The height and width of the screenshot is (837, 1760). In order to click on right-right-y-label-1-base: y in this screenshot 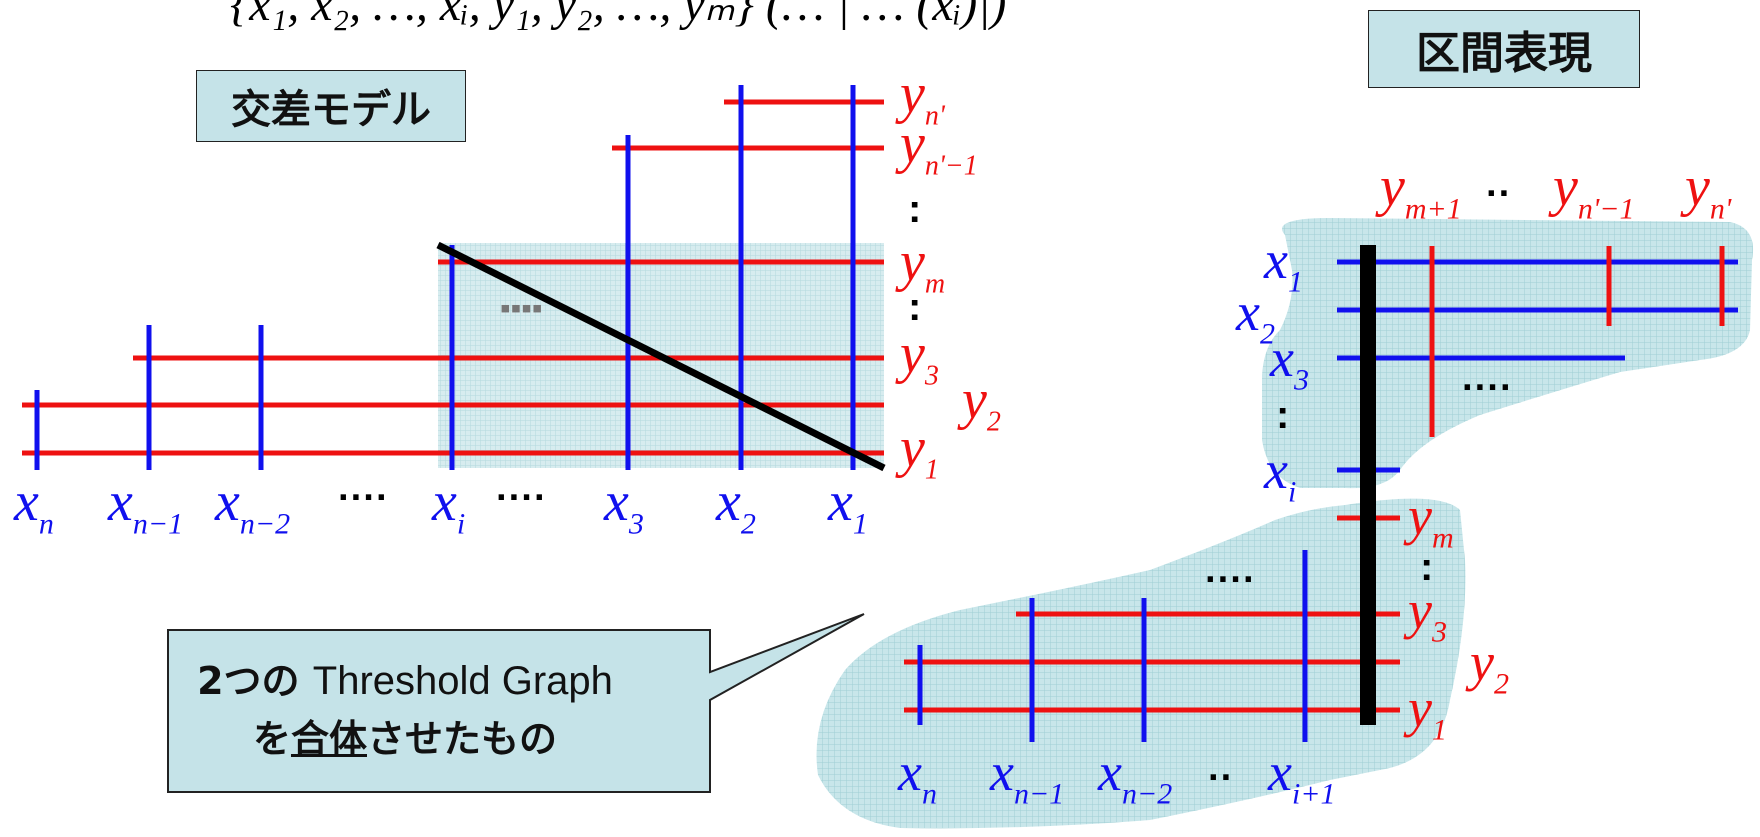, I will do `click(1417, 610)`.